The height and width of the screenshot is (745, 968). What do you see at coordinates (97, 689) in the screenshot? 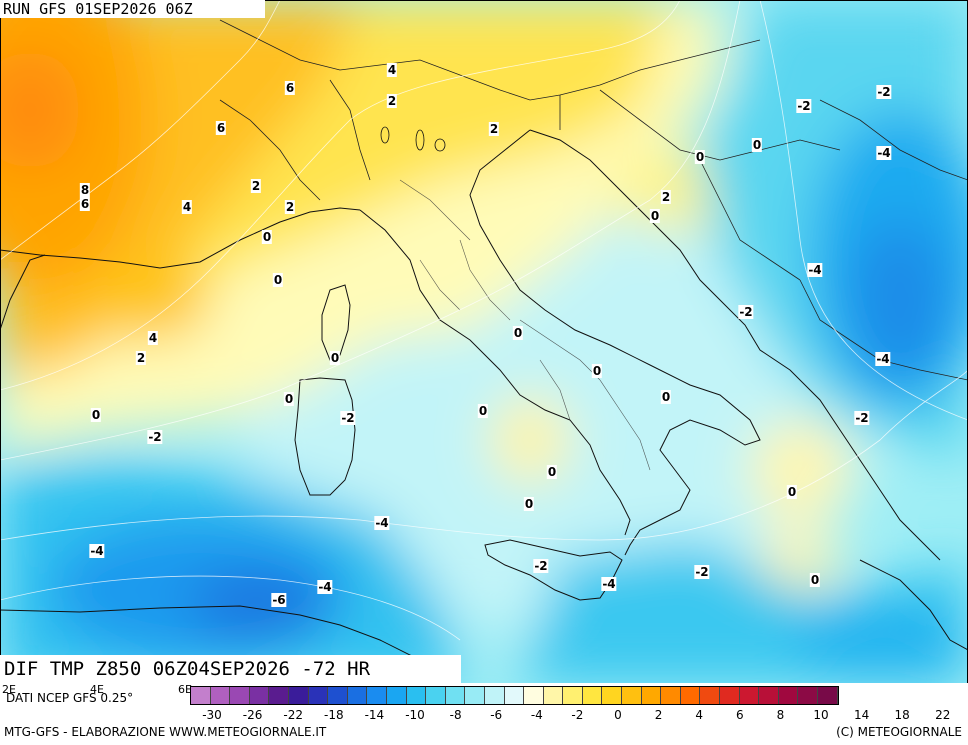
I see `lon-axis-label: 4E` at bounding box center [97, 689].